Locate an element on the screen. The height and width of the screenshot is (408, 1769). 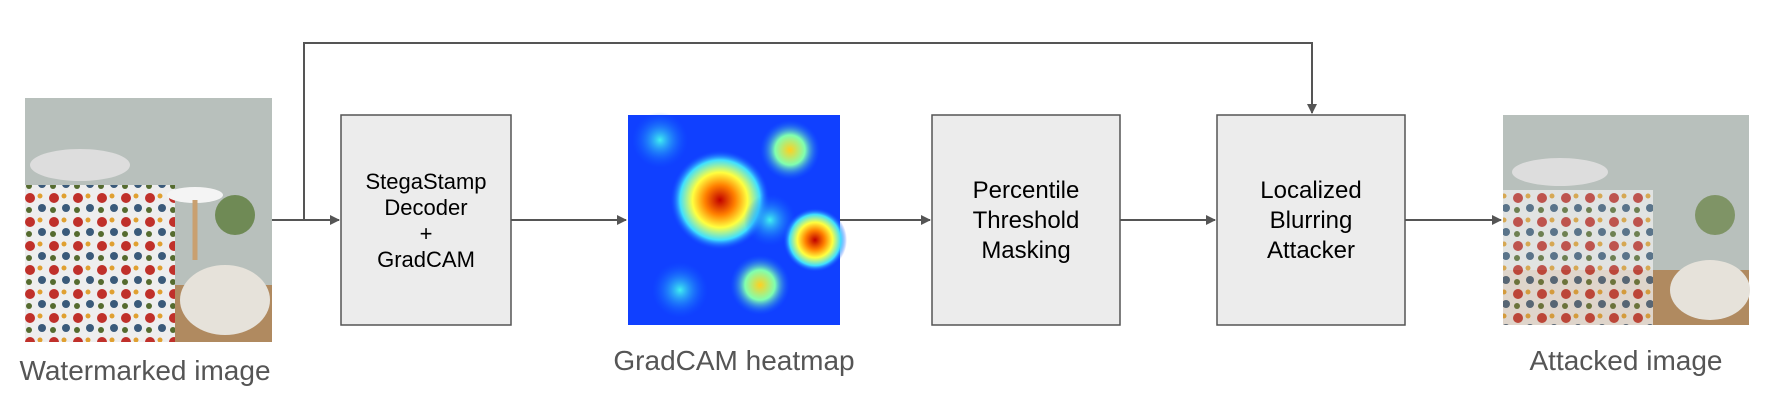
watermarked-image is located at coordinates (148, 220).